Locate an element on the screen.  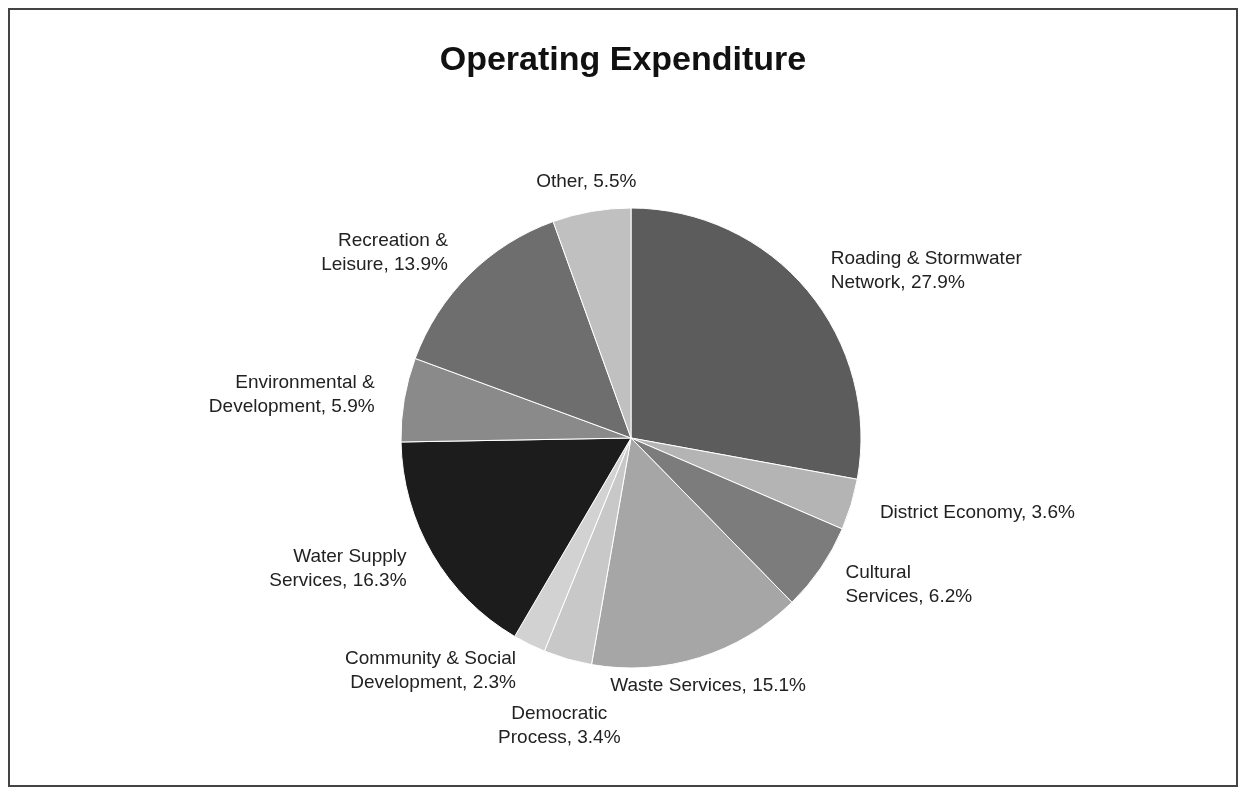
slice-label: District Economy, 3.6% is located at coordinates (977, 512).